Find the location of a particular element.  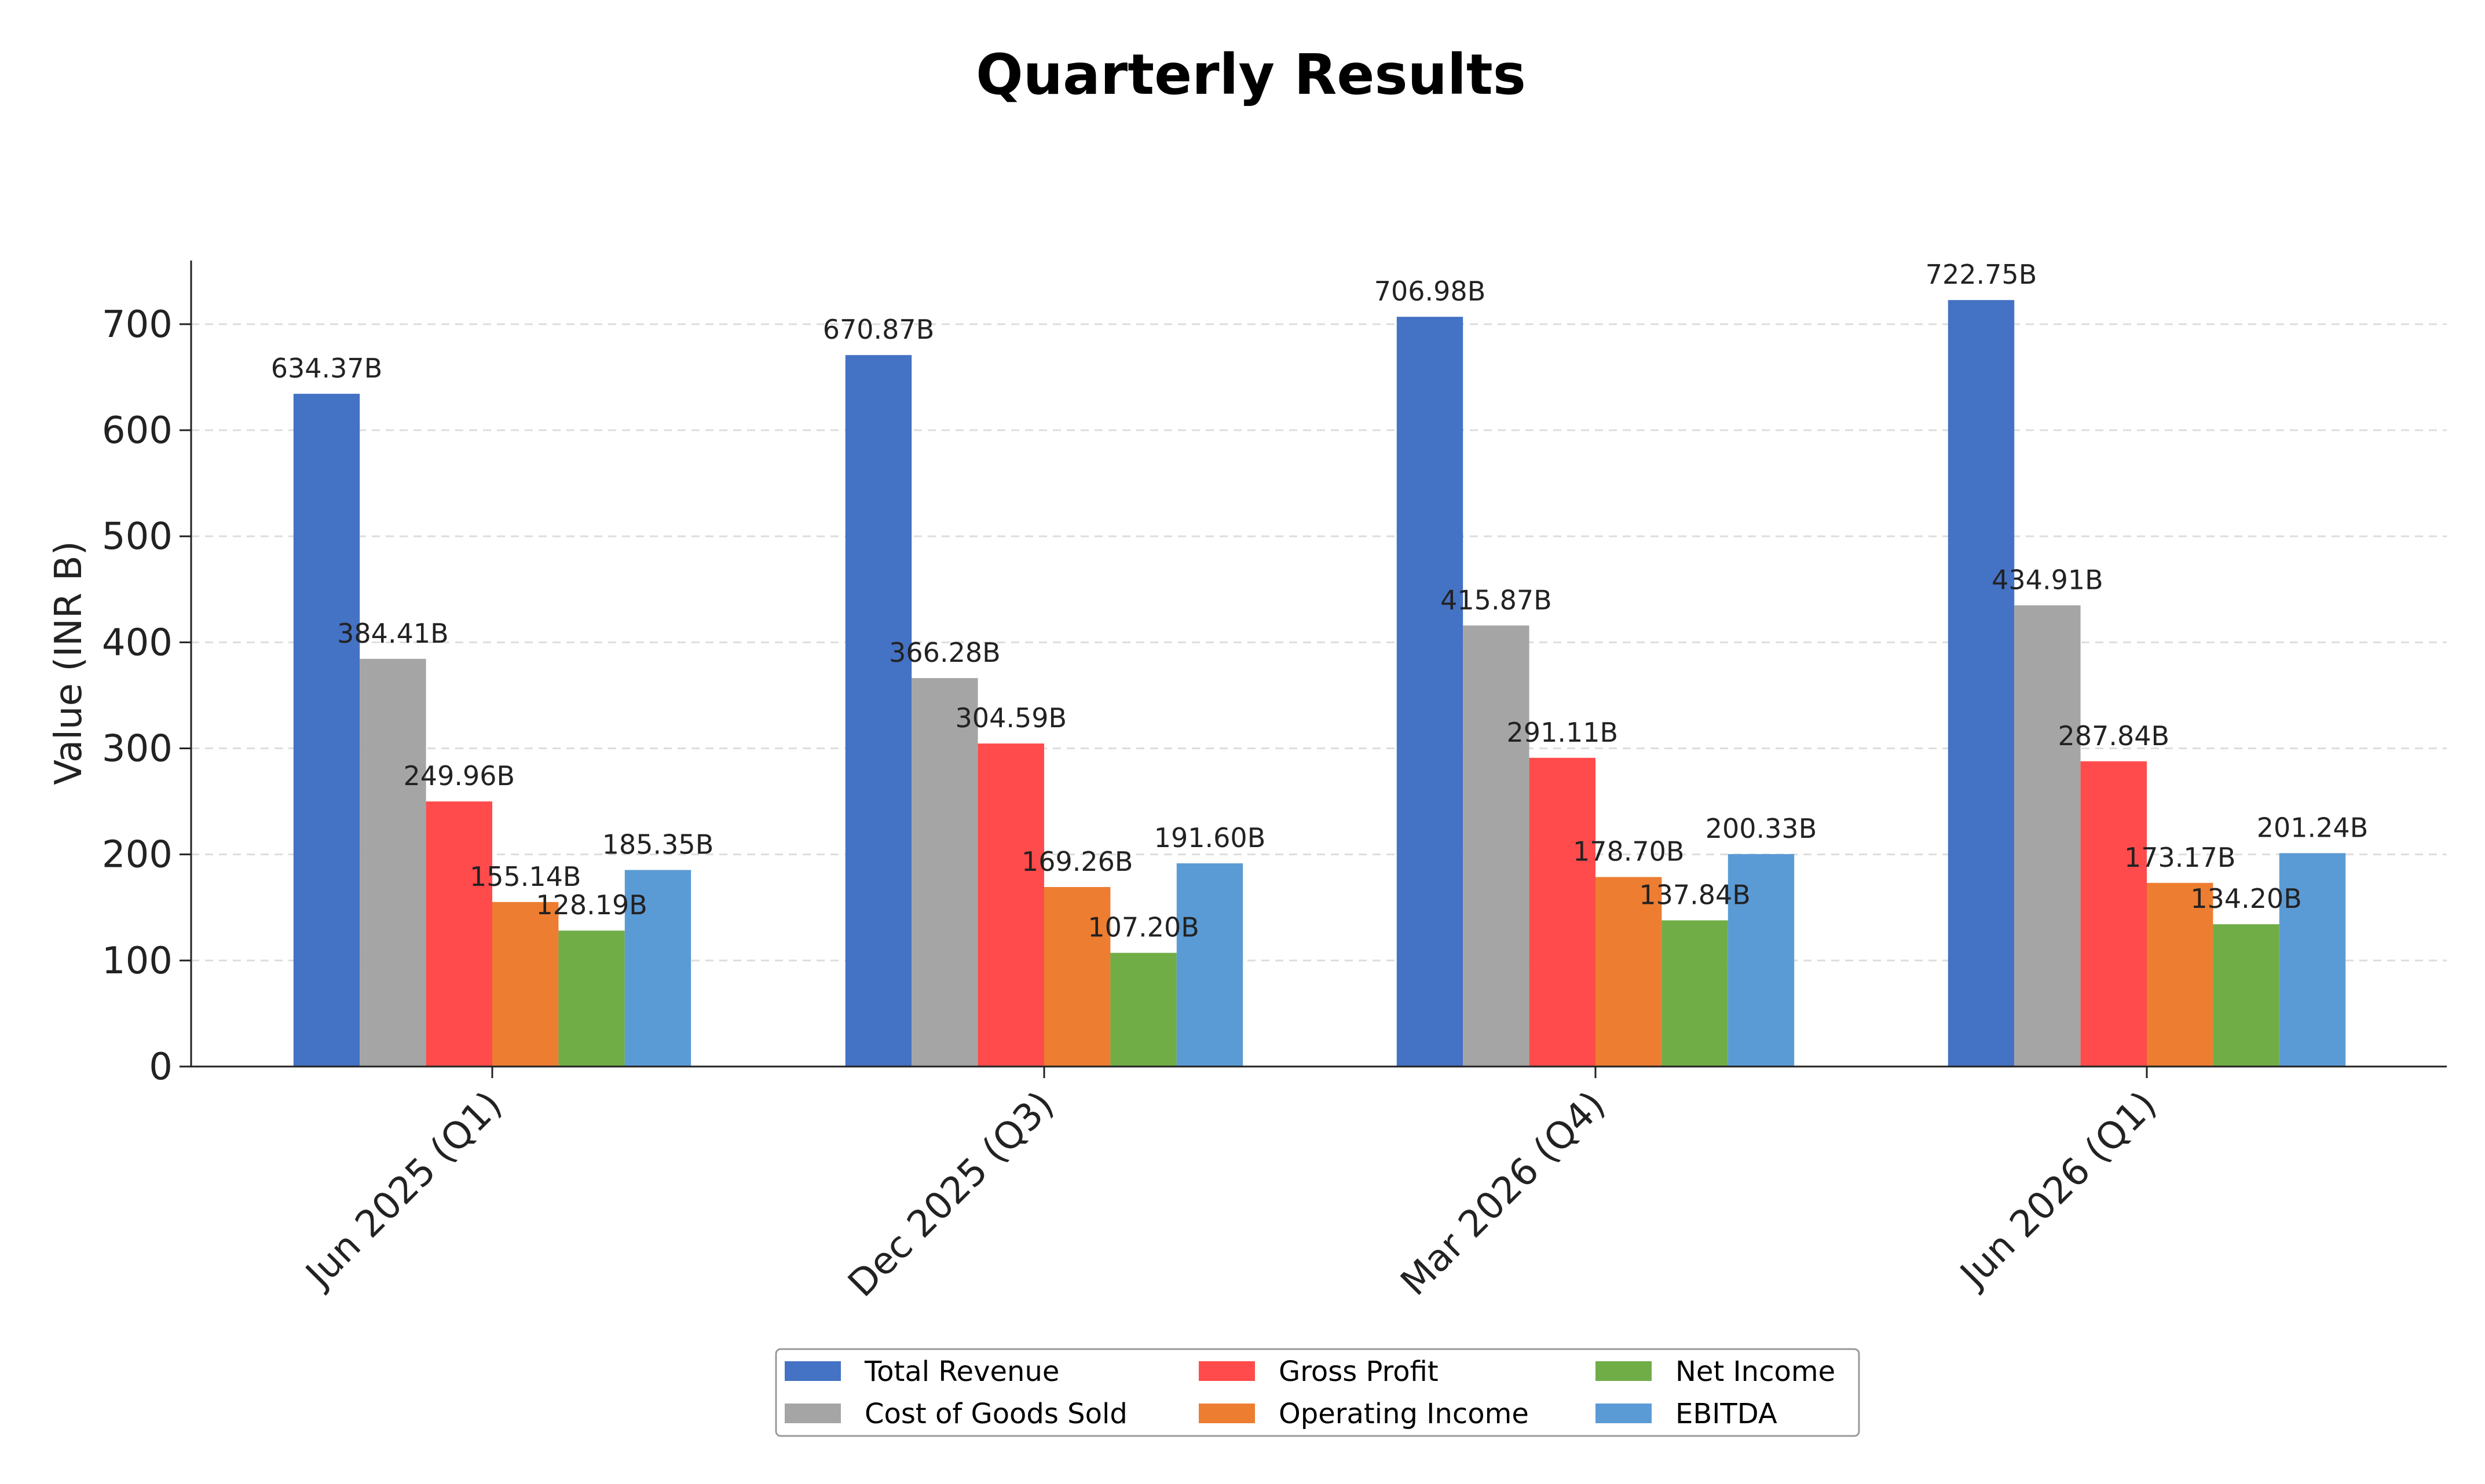

legend-label: EBITDA is located at coordinates (1726, 1414).